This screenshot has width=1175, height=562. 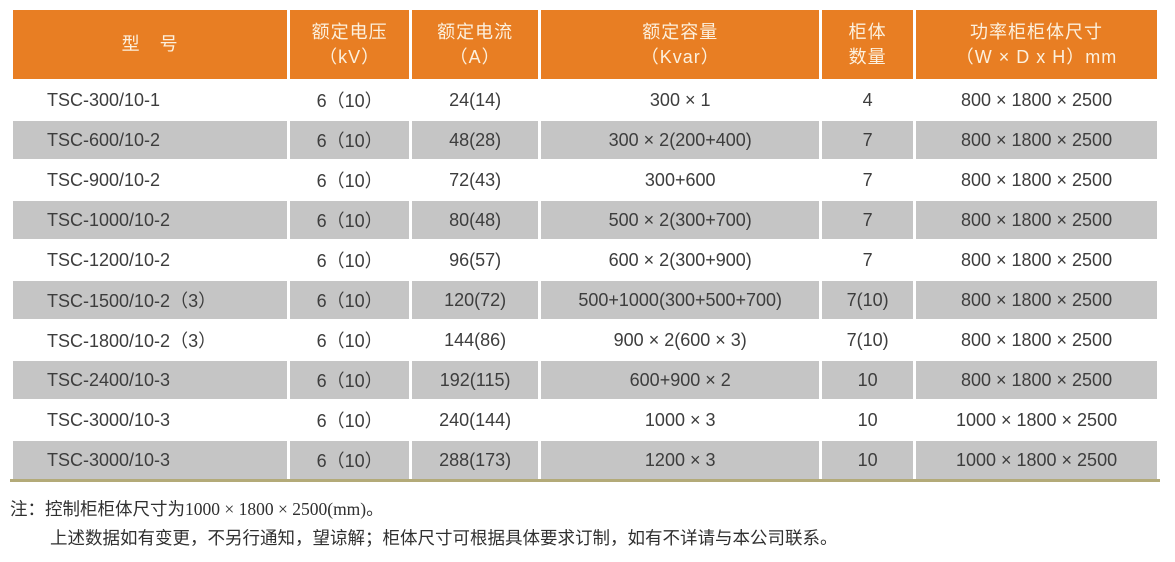 I want to click on table-cell: 120(72), so click(x=475, y=300).